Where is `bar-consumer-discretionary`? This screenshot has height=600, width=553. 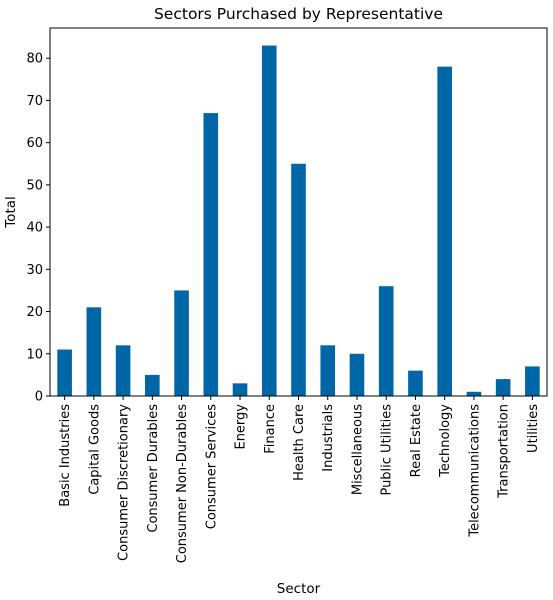 bar-consumer-discretionary is located at coordinates (123, 370).